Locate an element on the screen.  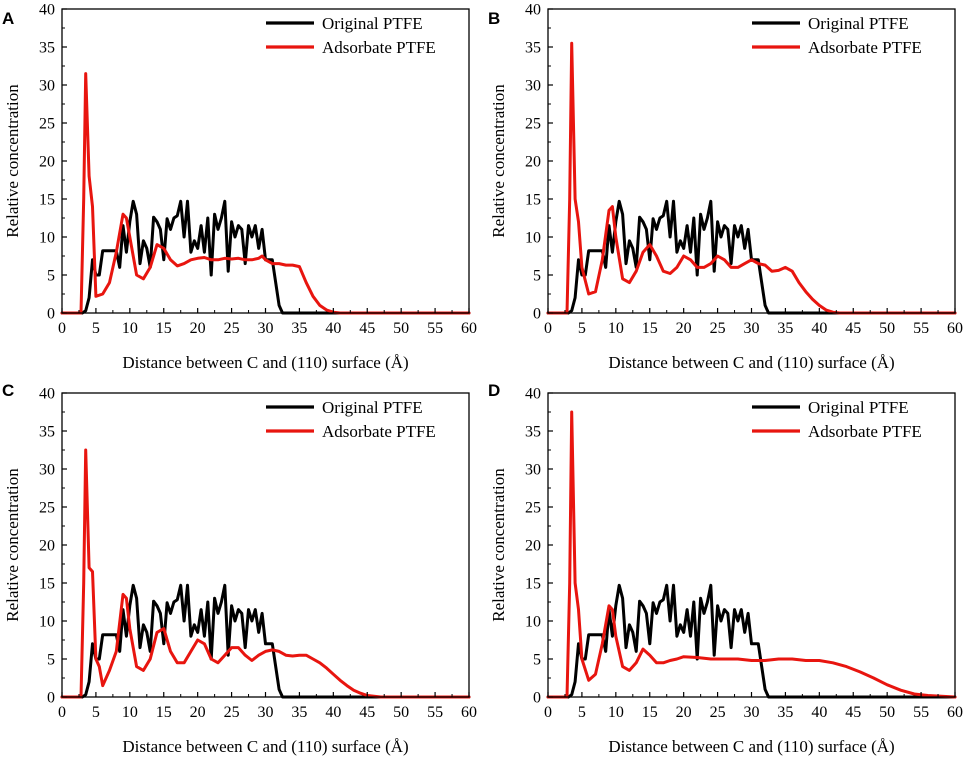
y-tick-label: 15 is located at coordinates (533, 584).